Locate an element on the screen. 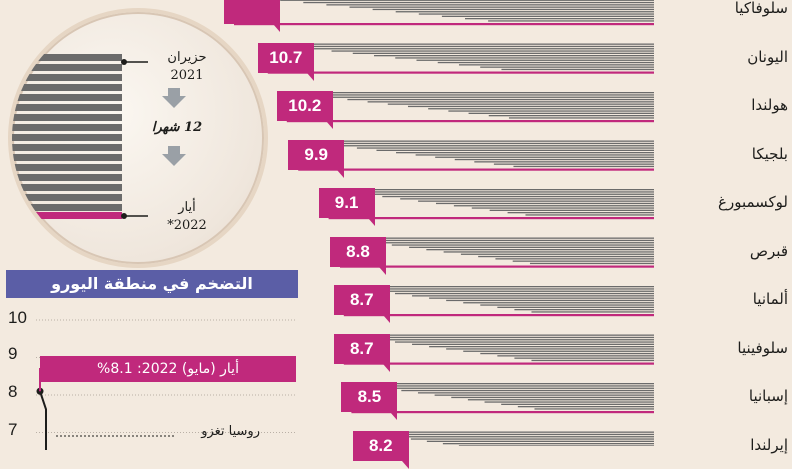 This screenshot has height=469, width=792. may-2022-callout: أيار (مايو) 2022: 8.1% is located at coordinates (168, 369).